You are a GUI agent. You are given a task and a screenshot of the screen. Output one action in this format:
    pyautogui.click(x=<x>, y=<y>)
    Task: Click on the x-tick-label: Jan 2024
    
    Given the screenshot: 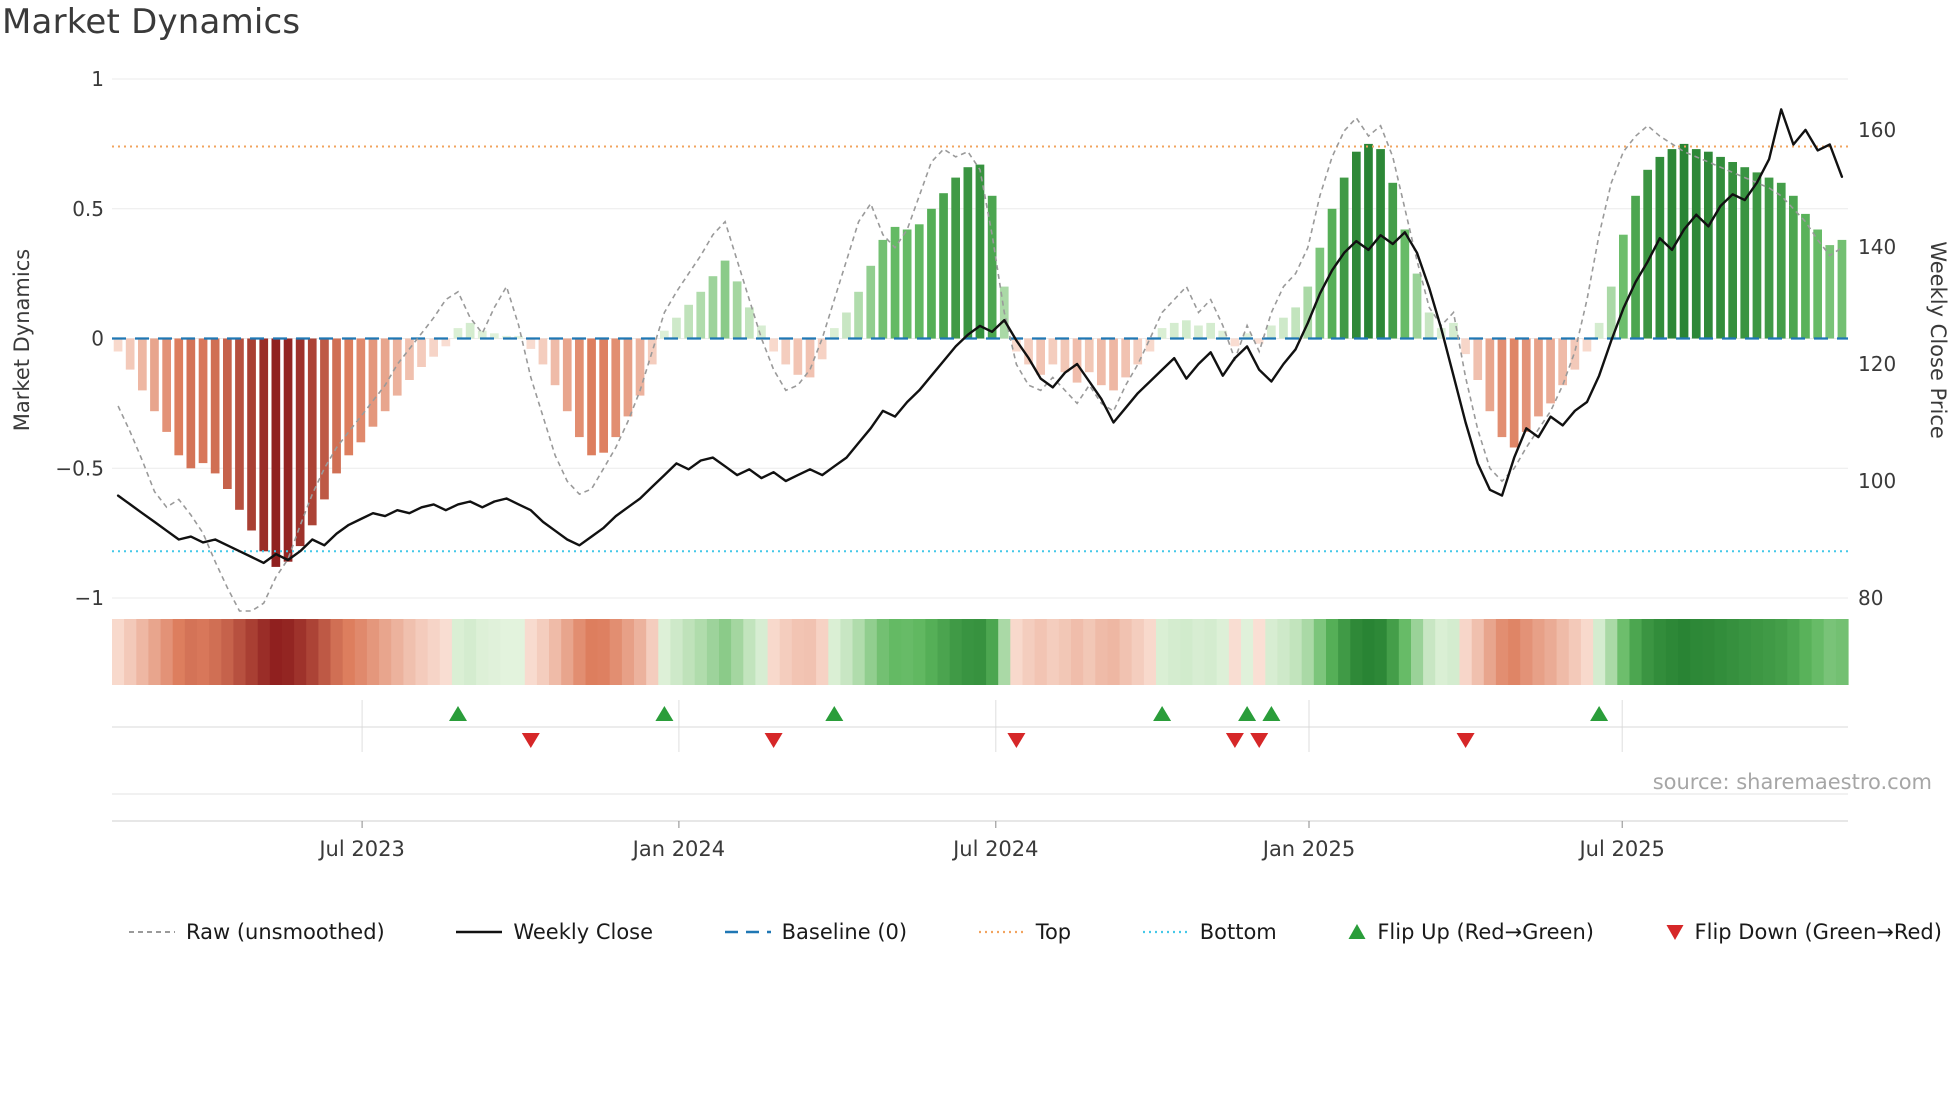 What is the action you would take?
    pyautogui.click(x=678, y=849)
    